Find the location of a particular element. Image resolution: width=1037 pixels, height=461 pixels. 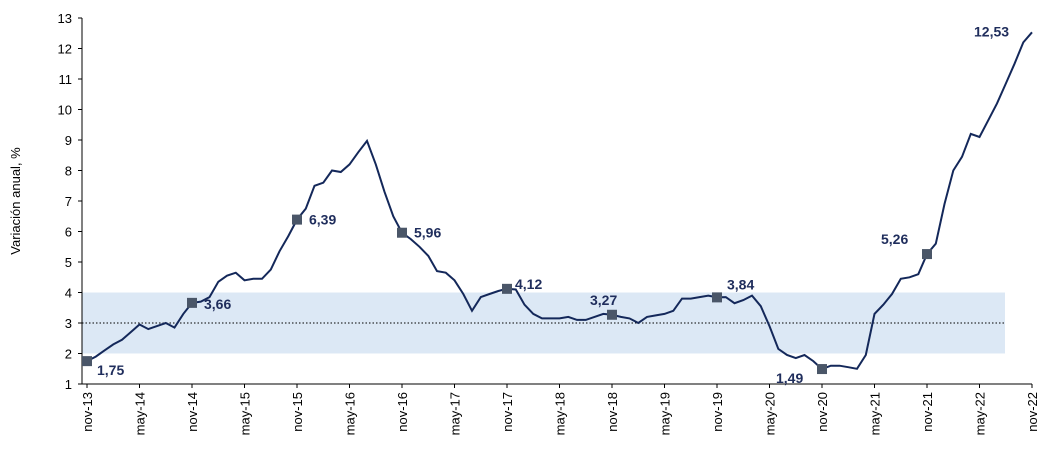

x-tick-label: nov-17 is located at coordinates (507, 412).